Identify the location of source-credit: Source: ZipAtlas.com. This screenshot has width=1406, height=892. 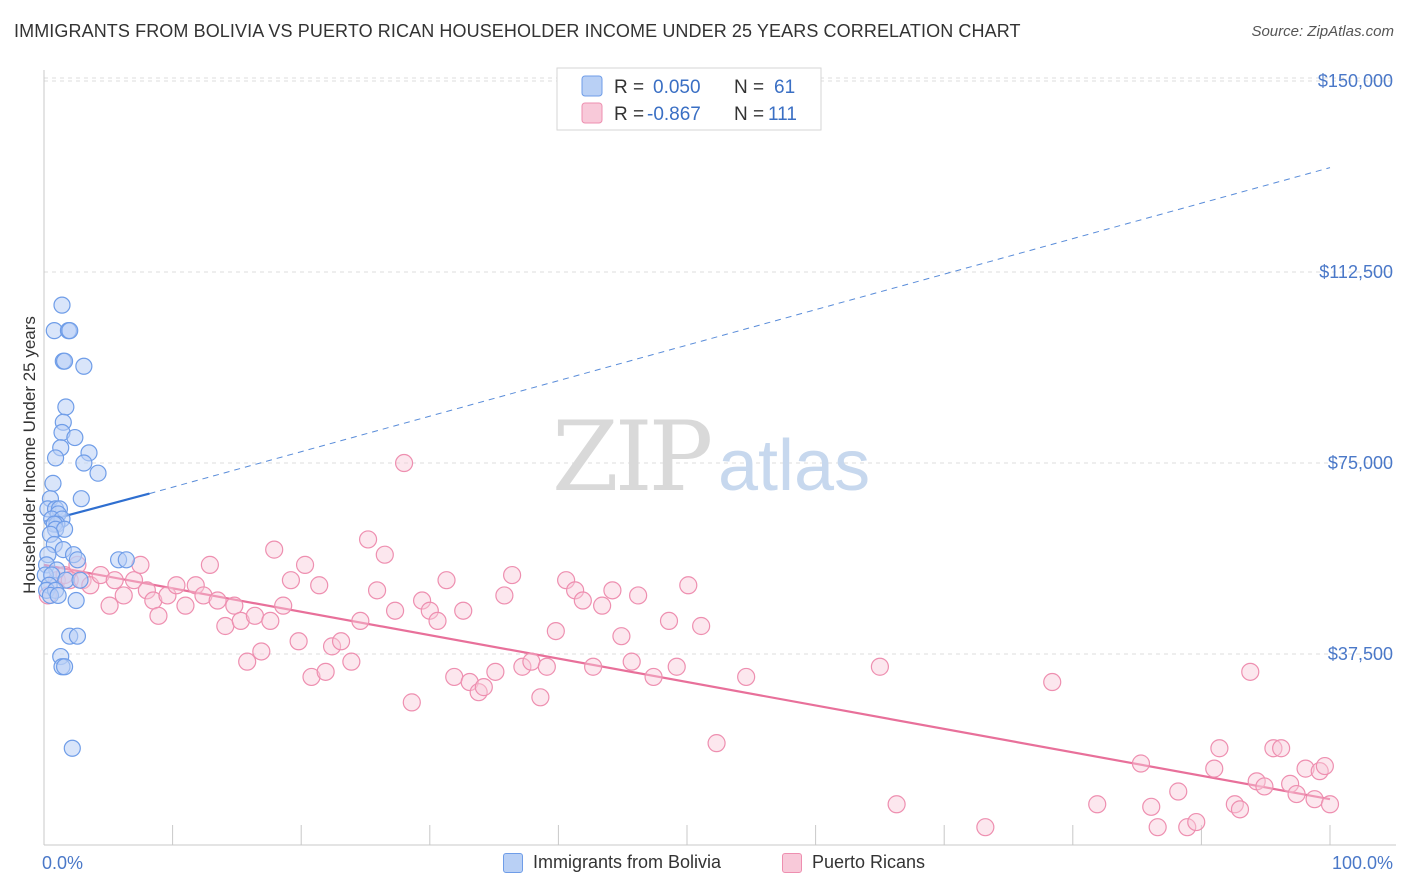
(1322, 31).